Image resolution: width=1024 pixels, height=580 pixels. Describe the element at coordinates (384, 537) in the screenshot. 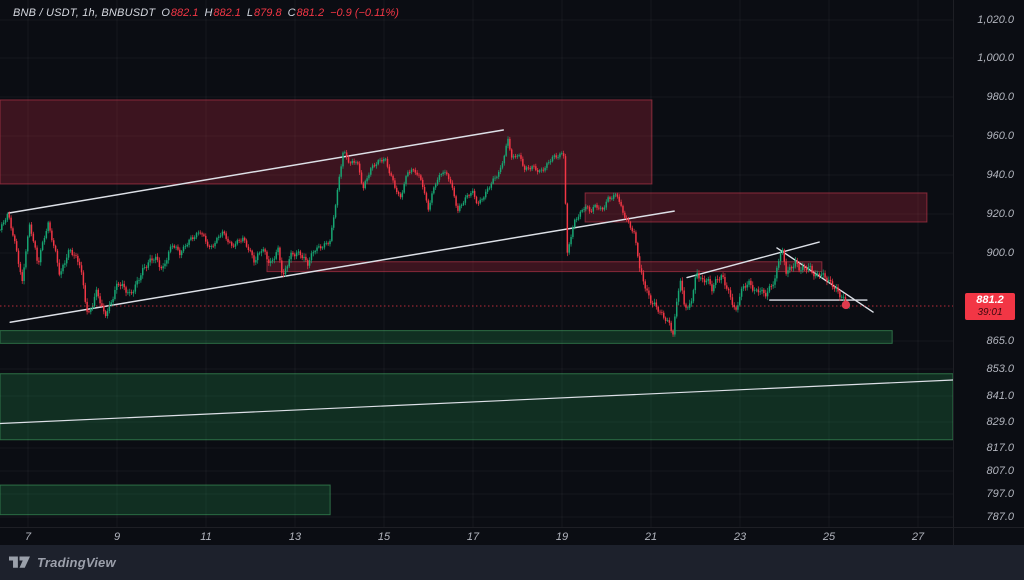

I see `time-axis-tick: 15` at that location.